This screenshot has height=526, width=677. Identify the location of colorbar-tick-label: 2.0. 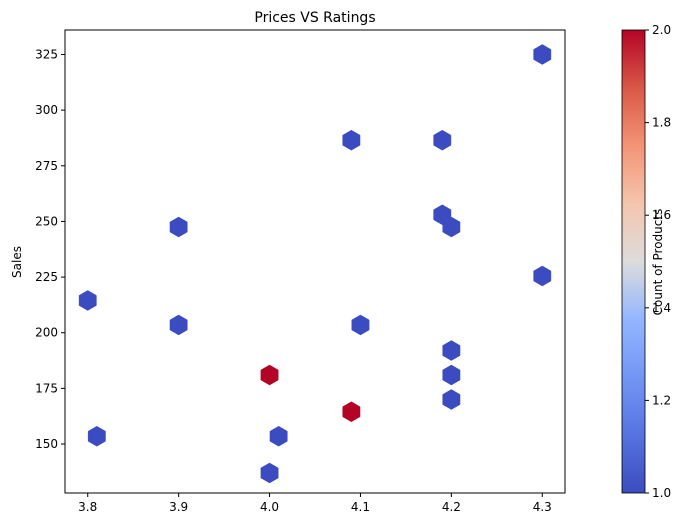
(661, 30).